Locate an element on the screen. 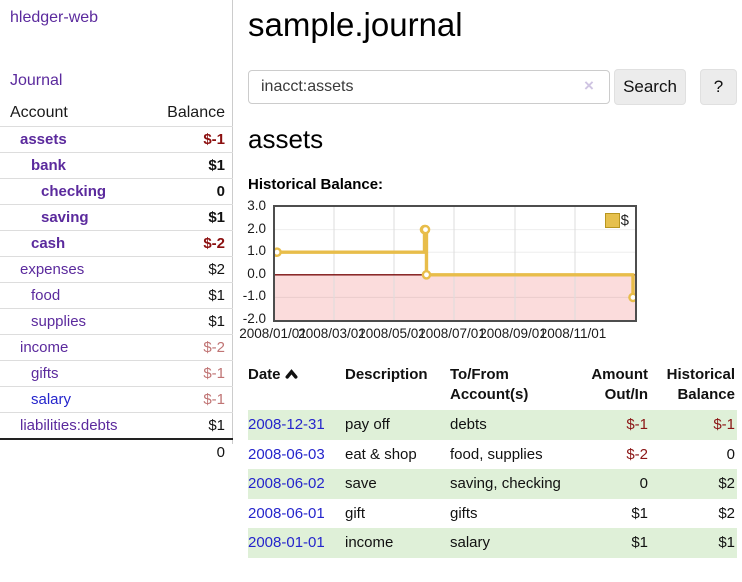 This screenshot has width=742, height=582. account-row-food: food $1 is located at coordinates (116, 295).